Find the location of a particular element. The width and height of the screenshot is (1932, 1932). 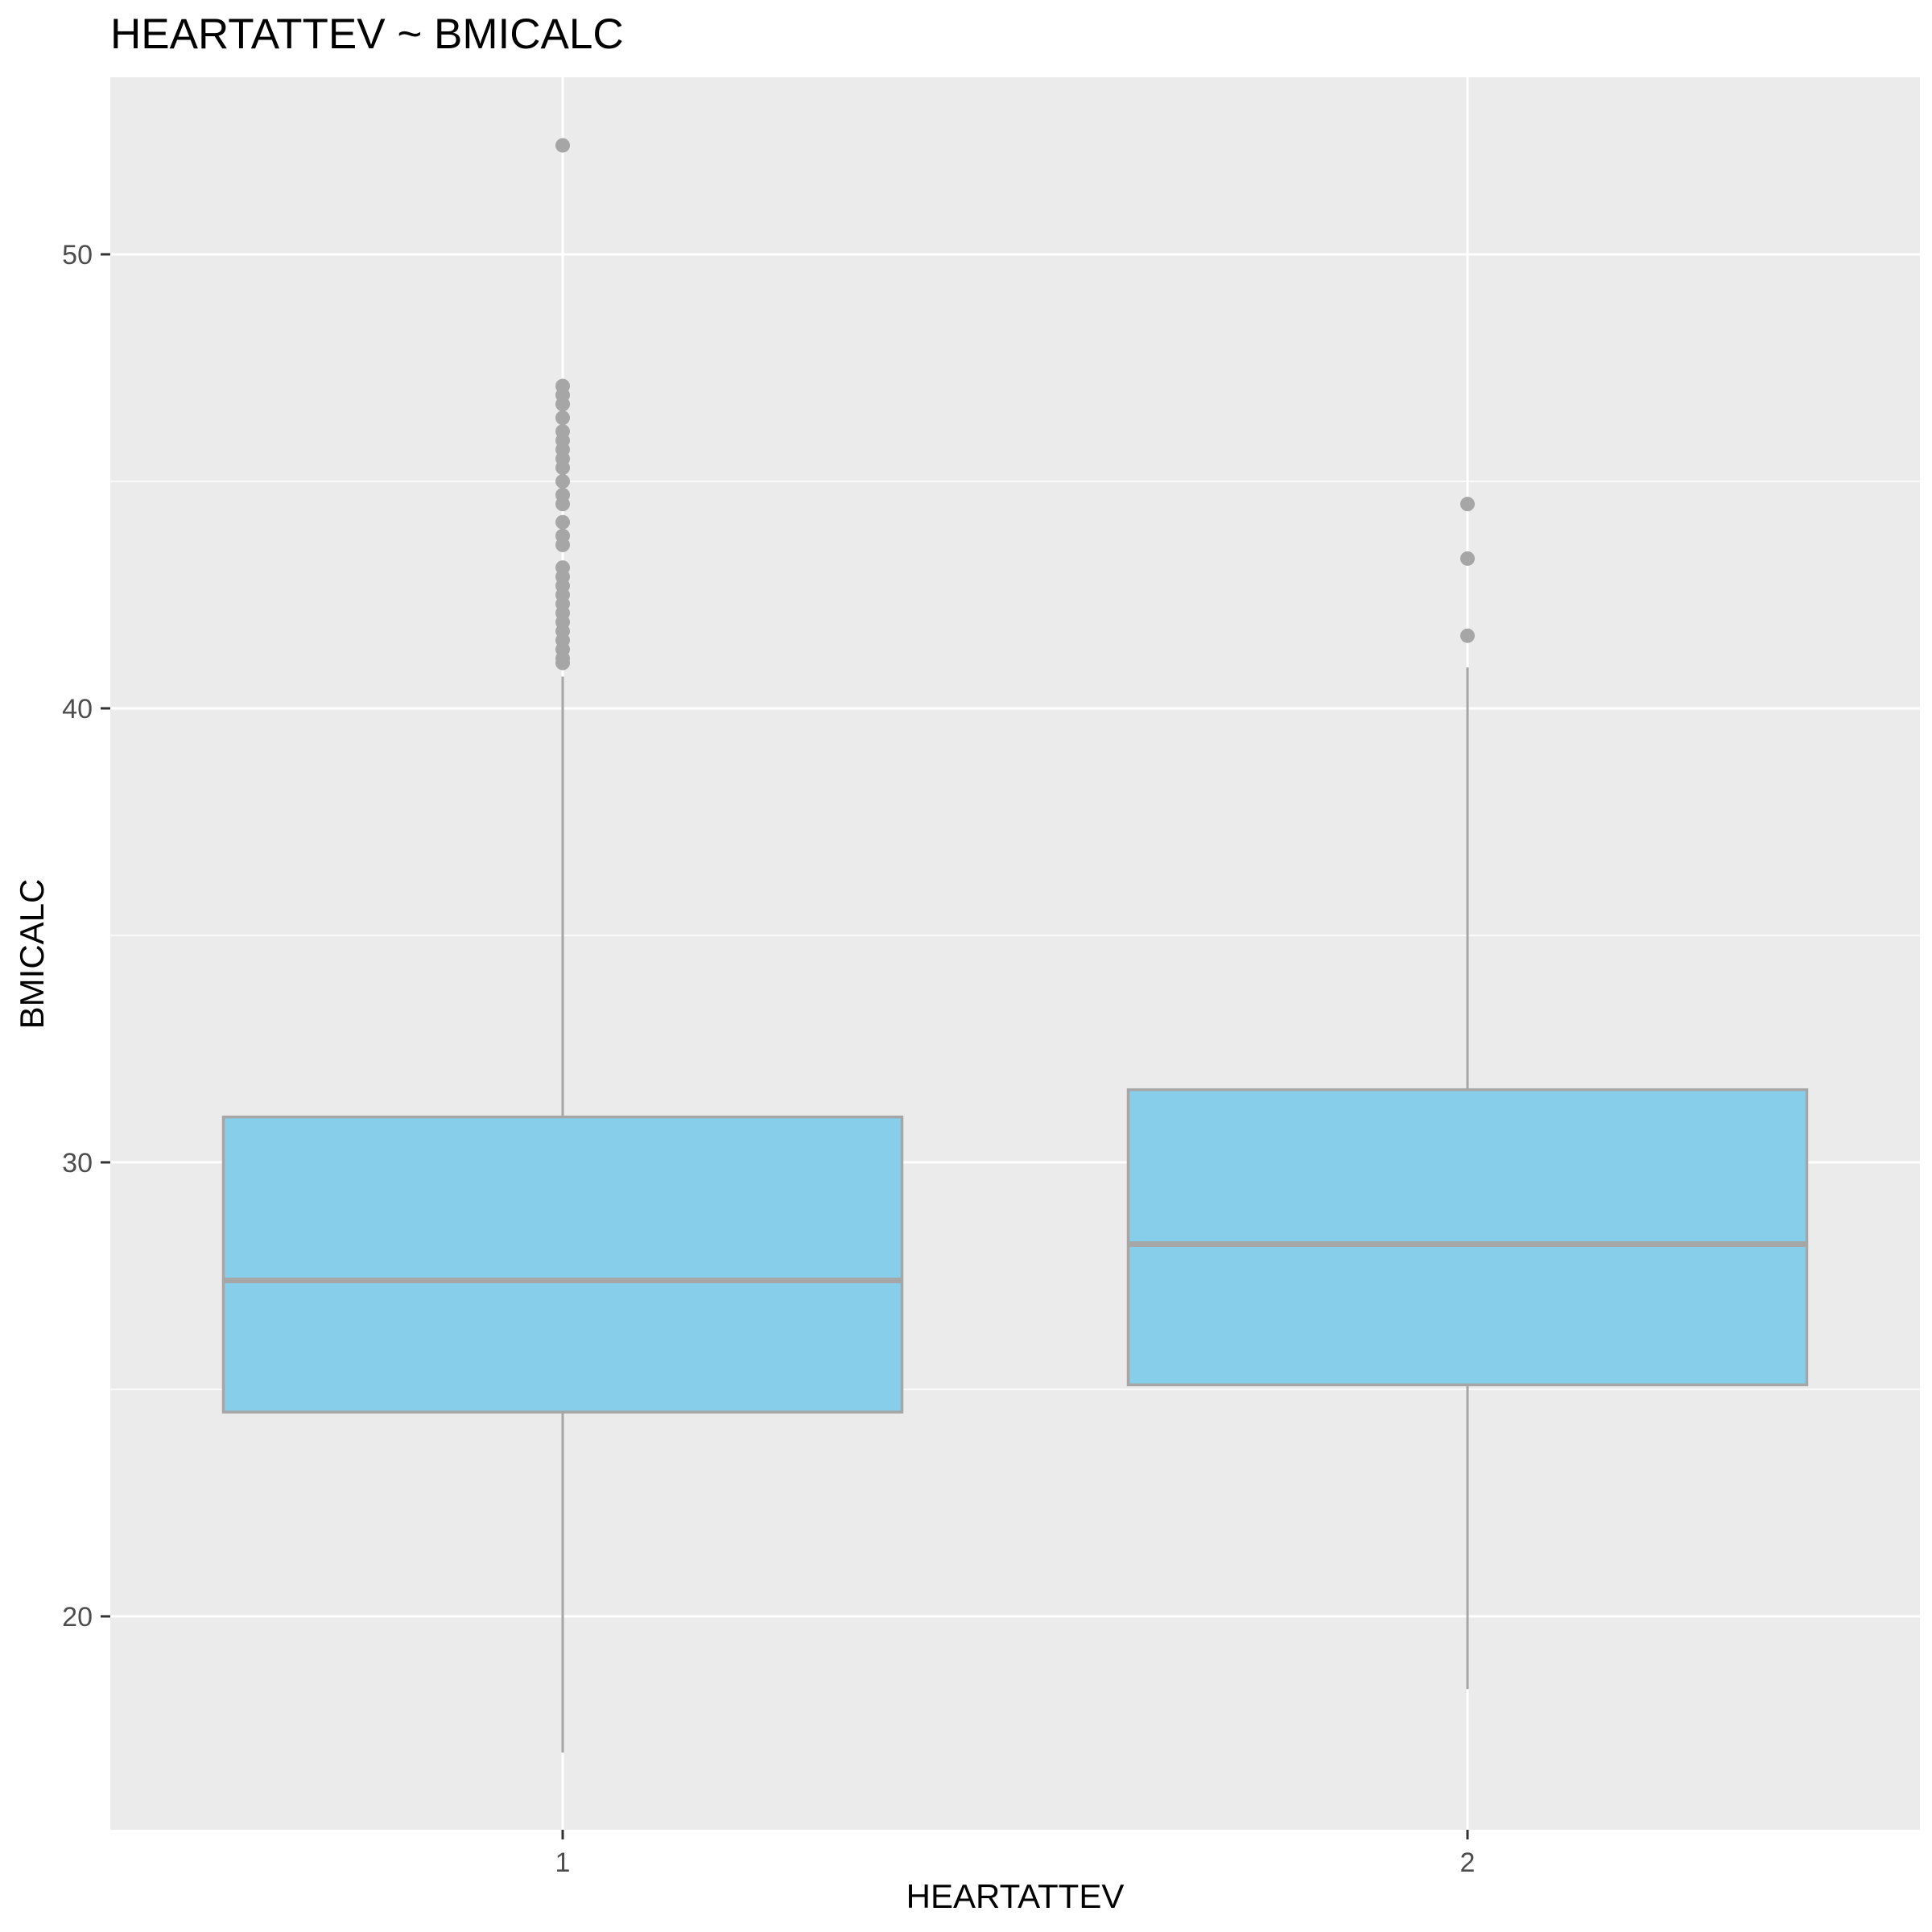

x-axis-title: HEARTATTEV is located at coordinates (1015, 1896).